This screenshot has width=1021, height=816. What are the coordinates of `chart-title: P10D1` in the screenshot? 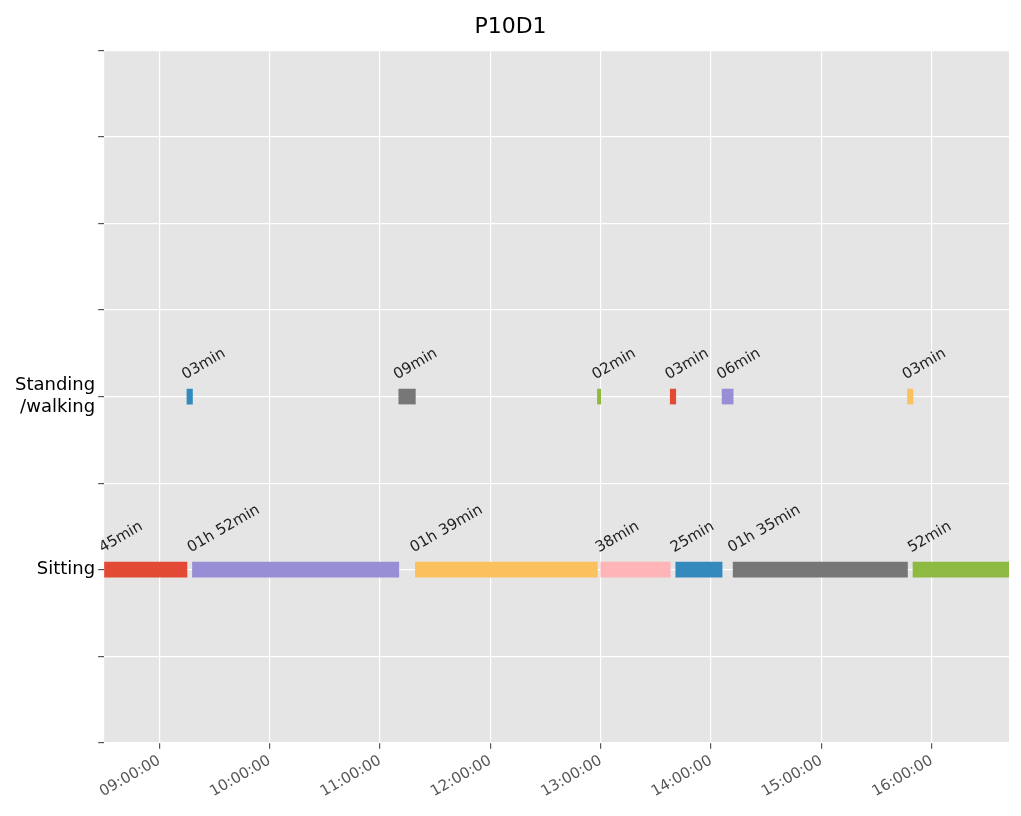 It's located at (510, 25).